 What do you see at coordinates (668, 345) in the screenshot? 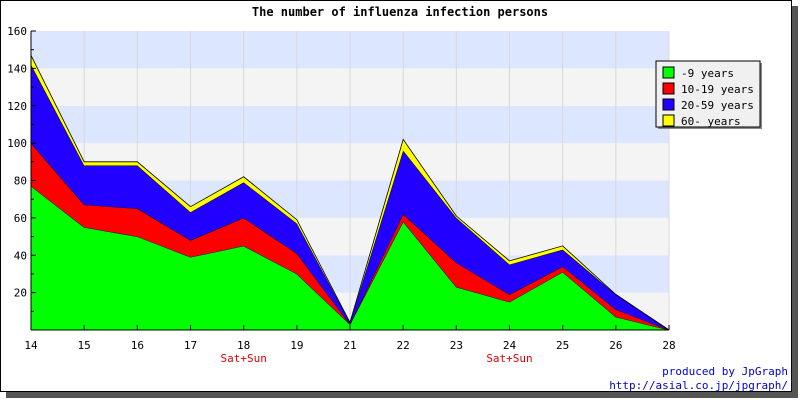
I see `x-tick-label: 28` at bounding box center [668, 345].